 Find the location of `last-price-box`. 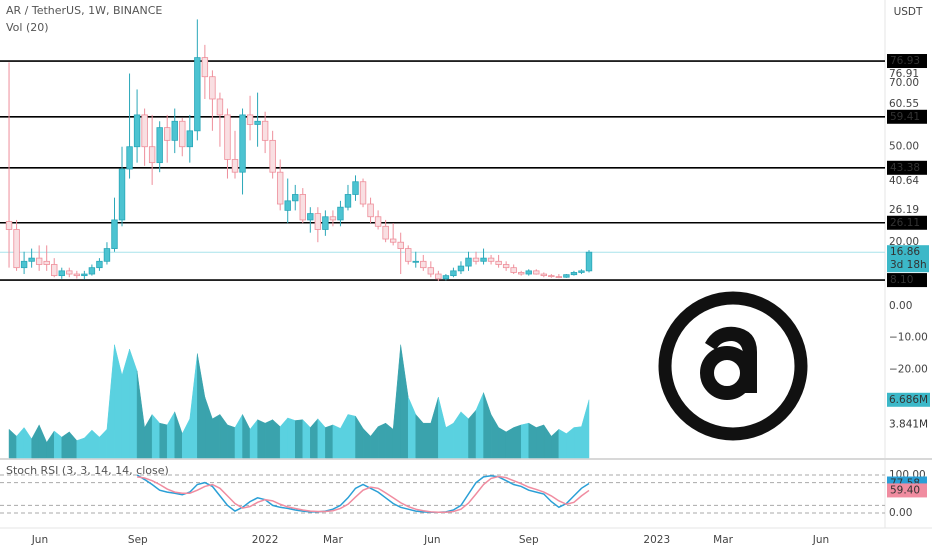

last-price-box is located at coordinates (908, 259).